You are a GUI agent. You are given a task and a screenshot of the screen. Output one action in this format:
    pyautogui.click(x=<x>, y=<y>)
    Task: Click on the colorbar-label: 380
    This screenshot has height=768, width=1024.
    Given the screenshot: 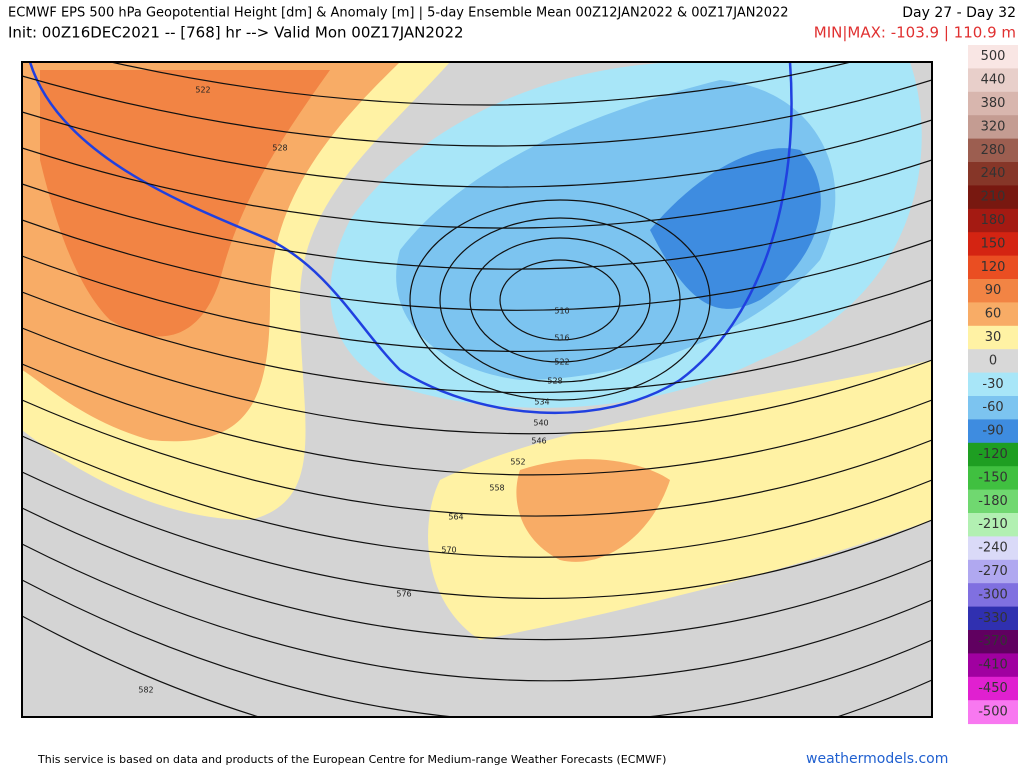 What is the action you would take?
    pyautogui.click(x=993, y=103)
    